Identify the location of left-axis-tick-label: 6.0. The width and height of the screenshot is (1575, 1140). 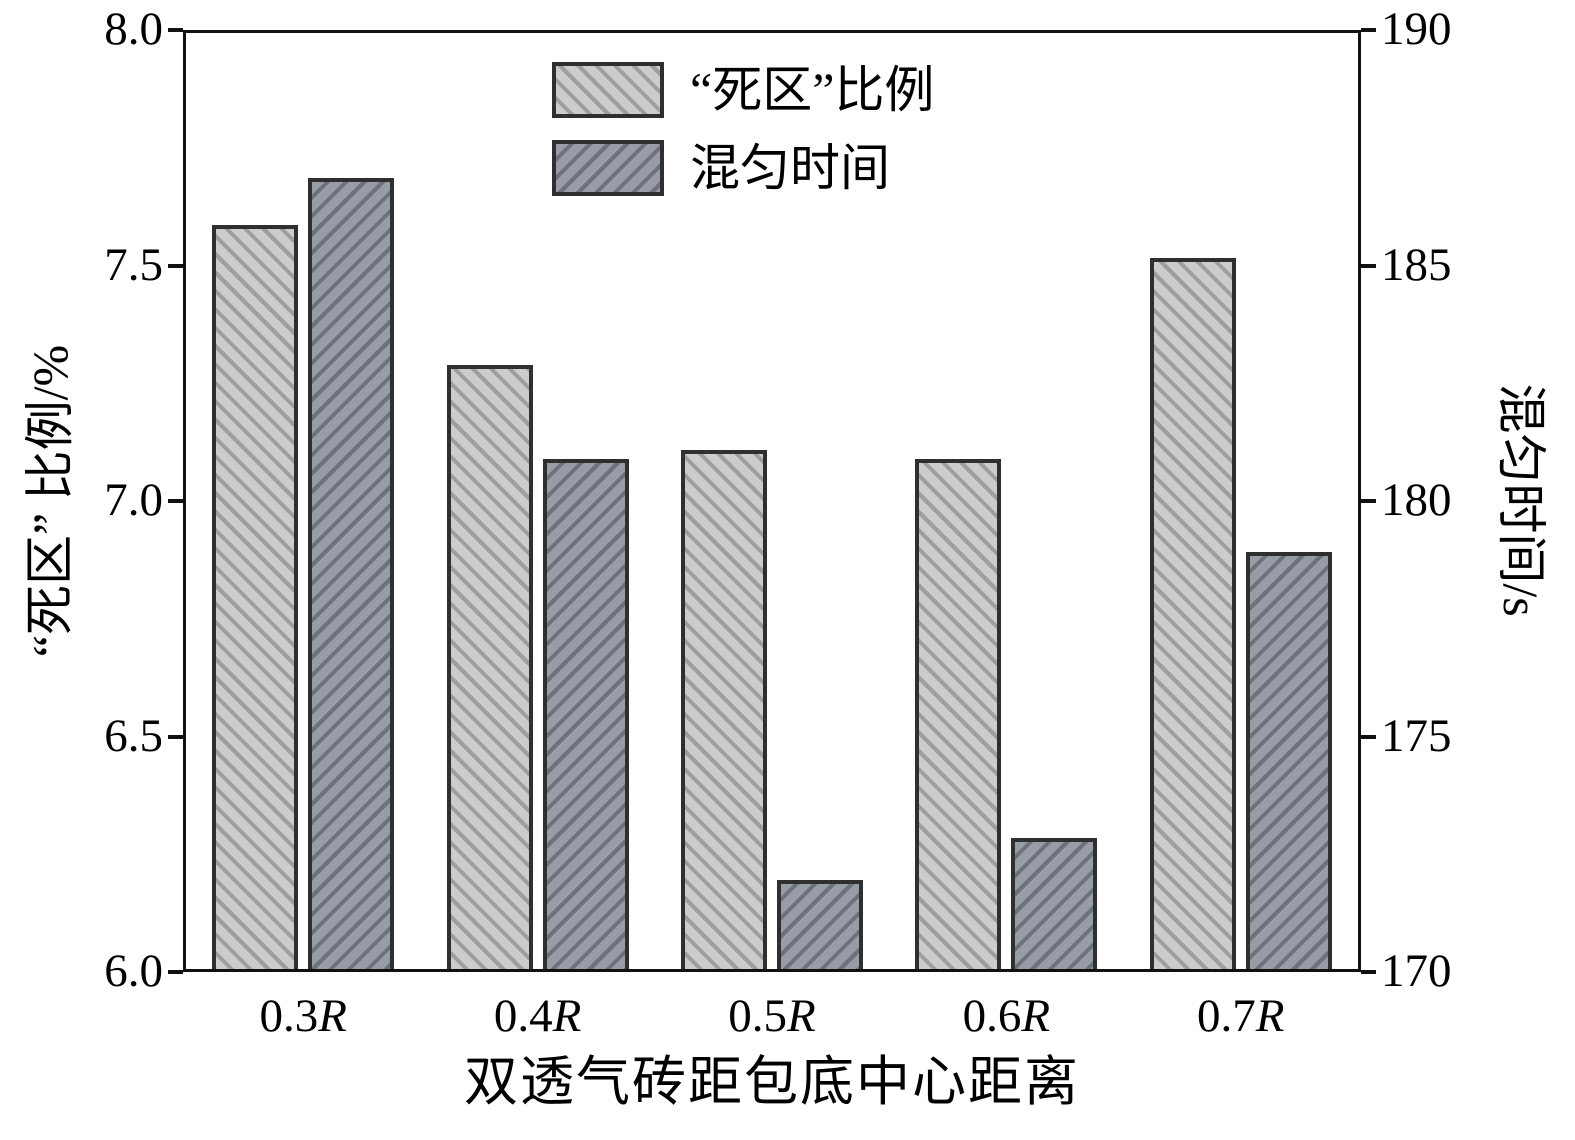
(133, 971).